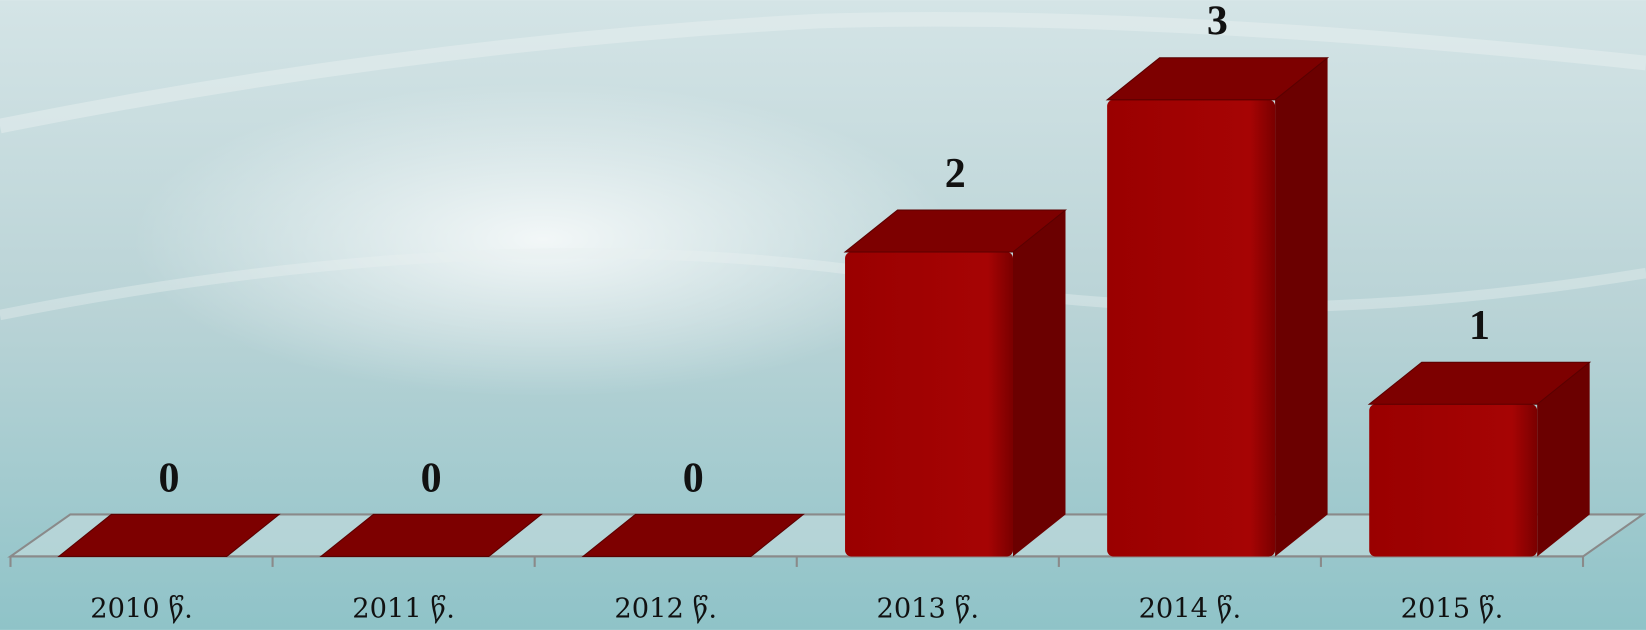 The height and width of the screenshot is (630, 1646). What do you see at coordinates (141, 608) in the screenshot?
I see `x-tick-label: 2010 წ.` at bounding box center [141, 608].